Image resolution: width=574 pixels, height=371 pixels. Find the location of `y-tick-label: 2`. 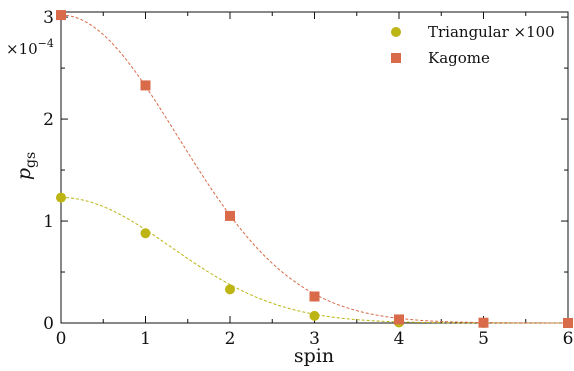

y-tick-label: 2 is located at coordinates (48, 120).